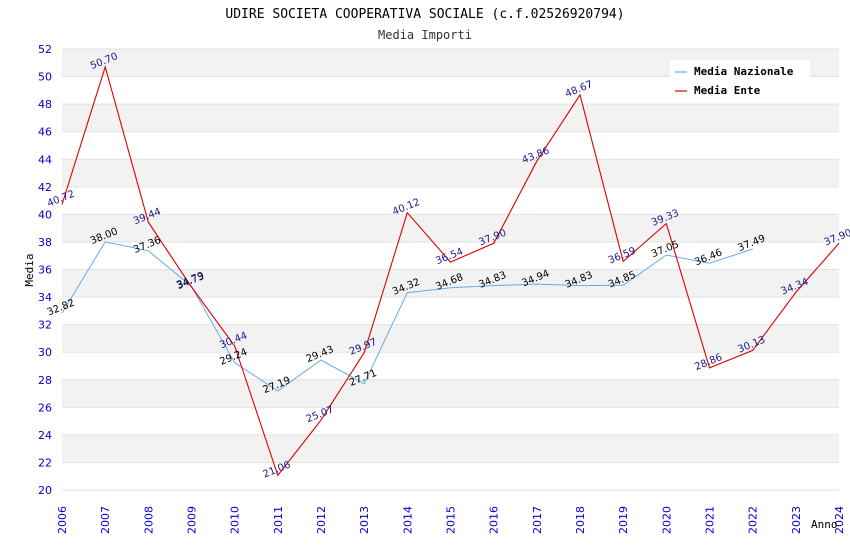 The height and width of the screenshot is (550, 850). Describe the element at coordinates (45, 77) in the screenshot. I see `y-tick-label: 50` at that location.